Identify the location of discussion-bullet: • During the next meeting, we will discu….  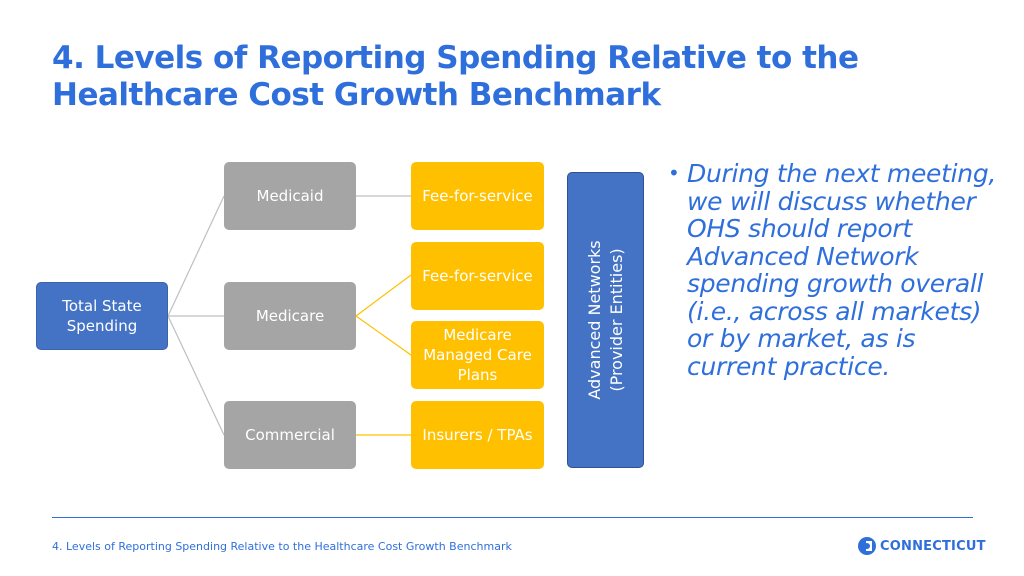
(838, 270).